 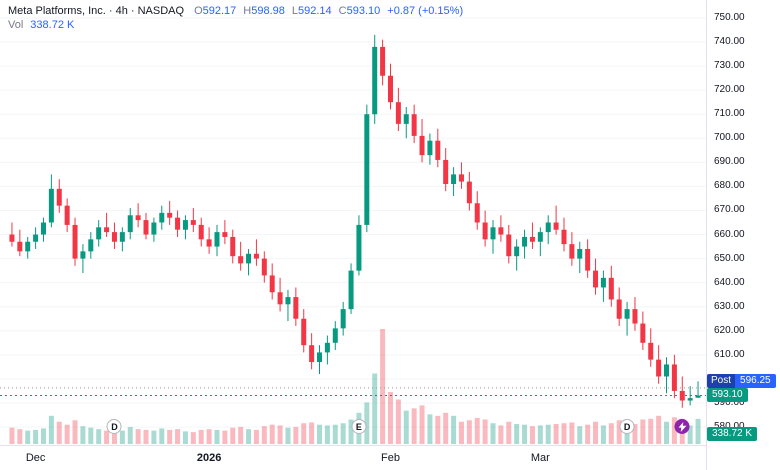 What do you see at coordinates (721, 380) in the screenshot?
I see `post-tag: Post` at bounding box center [721, 380].